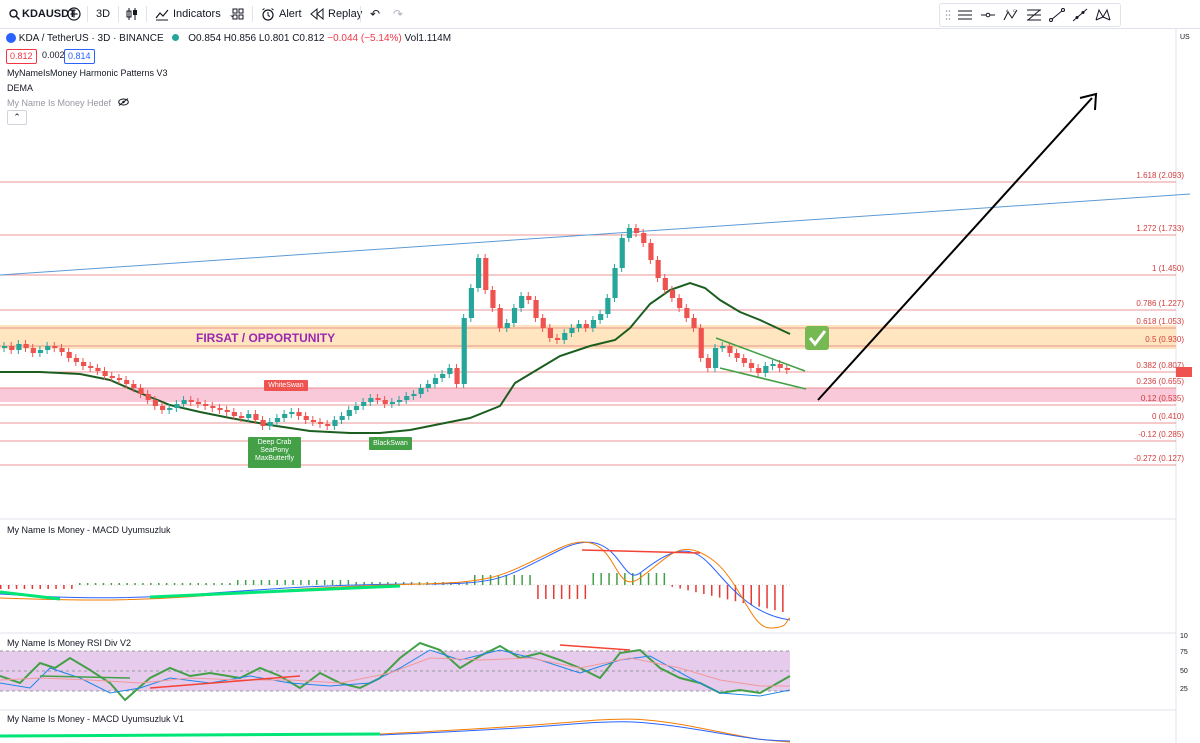  I want to click on replay-button: Replay, so click(335, 14).